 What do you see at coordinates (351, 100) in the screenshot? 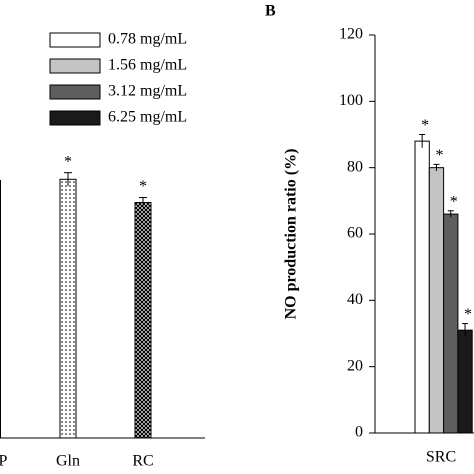
I see `y-tick-label: 100` at bounding box center [351, 100].